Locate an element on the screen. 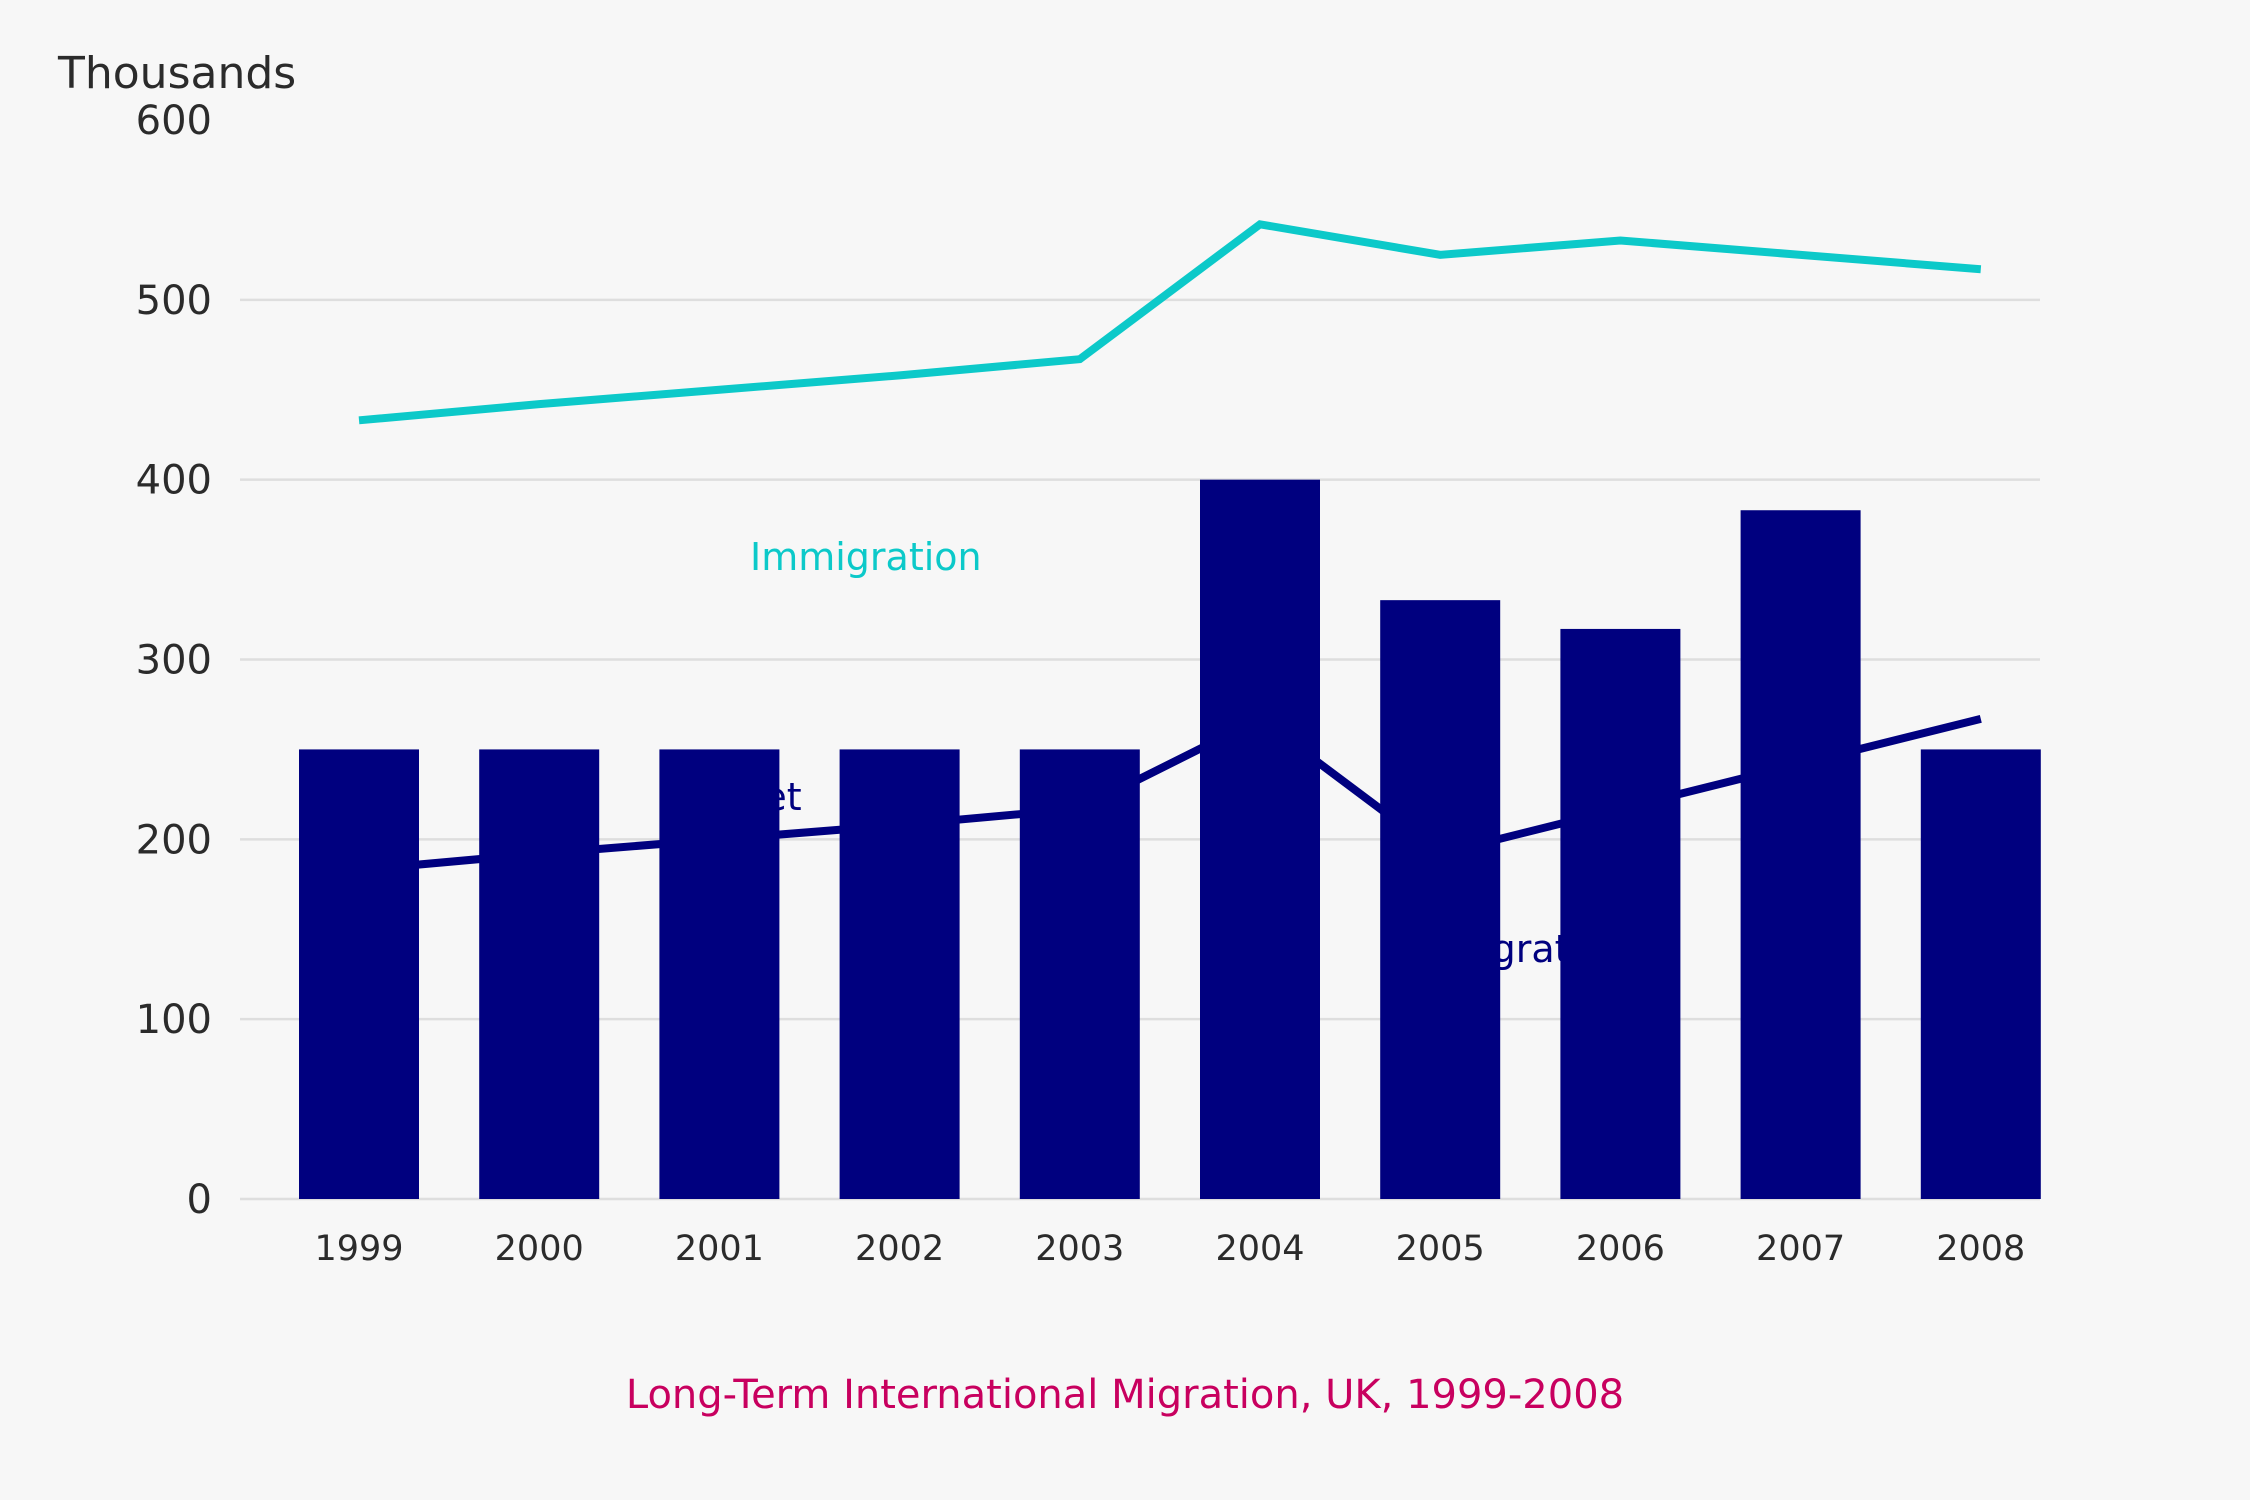 The height and width of the screenshot is (1500, 2250). y-axis-ticks: 0 100 200 300 400 500 600 is located at coordinates (174, 660).